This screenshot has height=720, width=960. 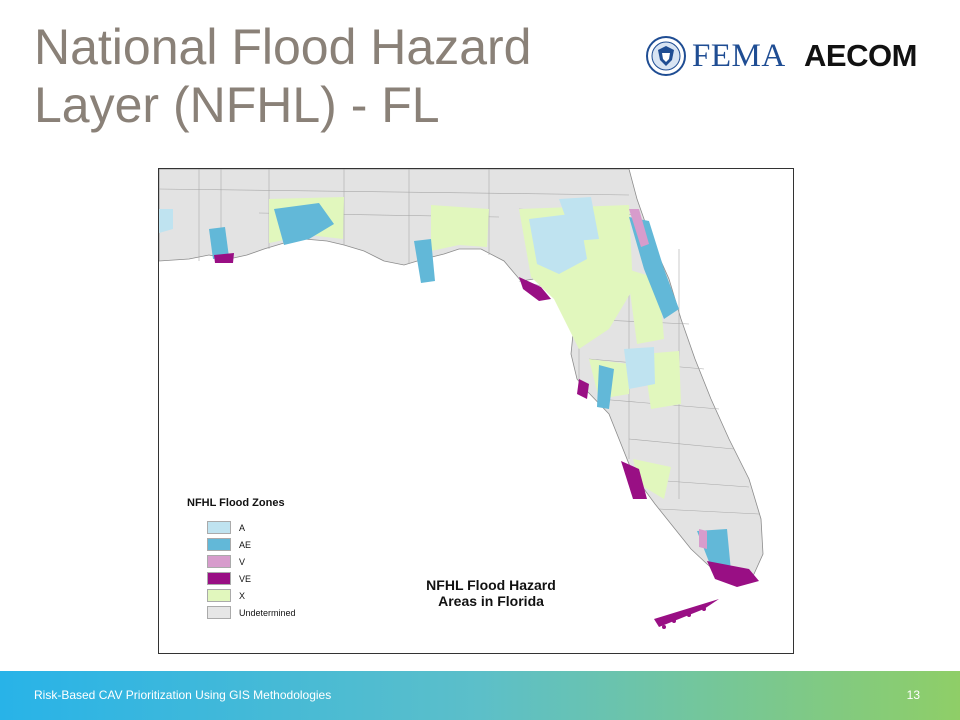 What do you see at coordinates (283, 47) in the screenshot?
I see `title-line-1: National Flood Hazard` at bounding box center [283, 47].